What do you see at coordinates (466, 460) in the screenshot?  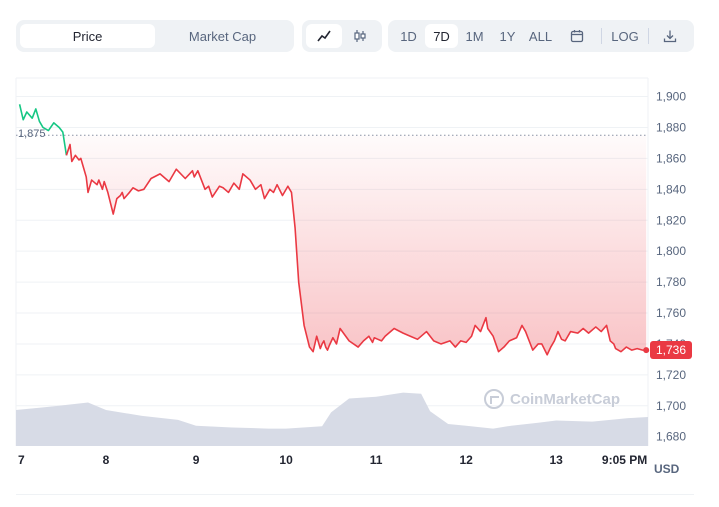 I see `x-tick-label: 12` at bounding box center [466, 460].